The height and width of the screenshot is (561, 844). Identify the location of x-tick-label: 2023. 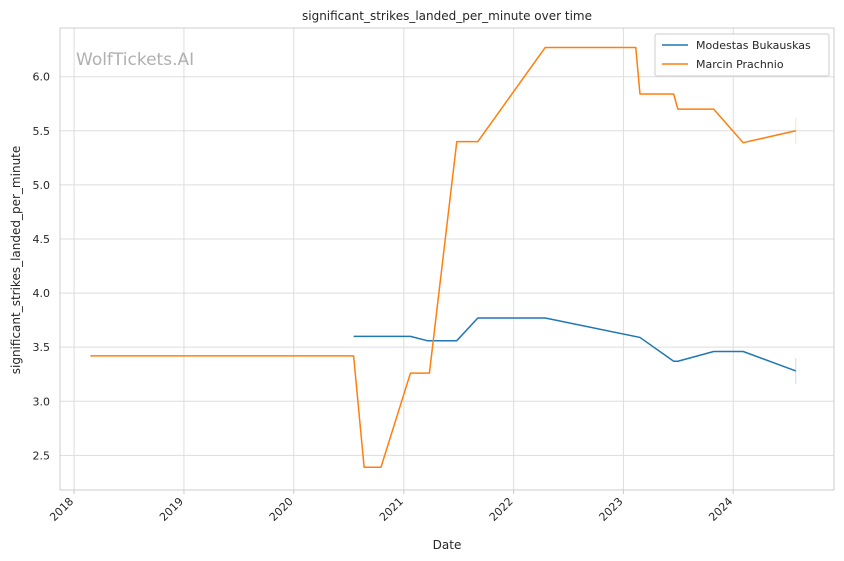
(611, 509).